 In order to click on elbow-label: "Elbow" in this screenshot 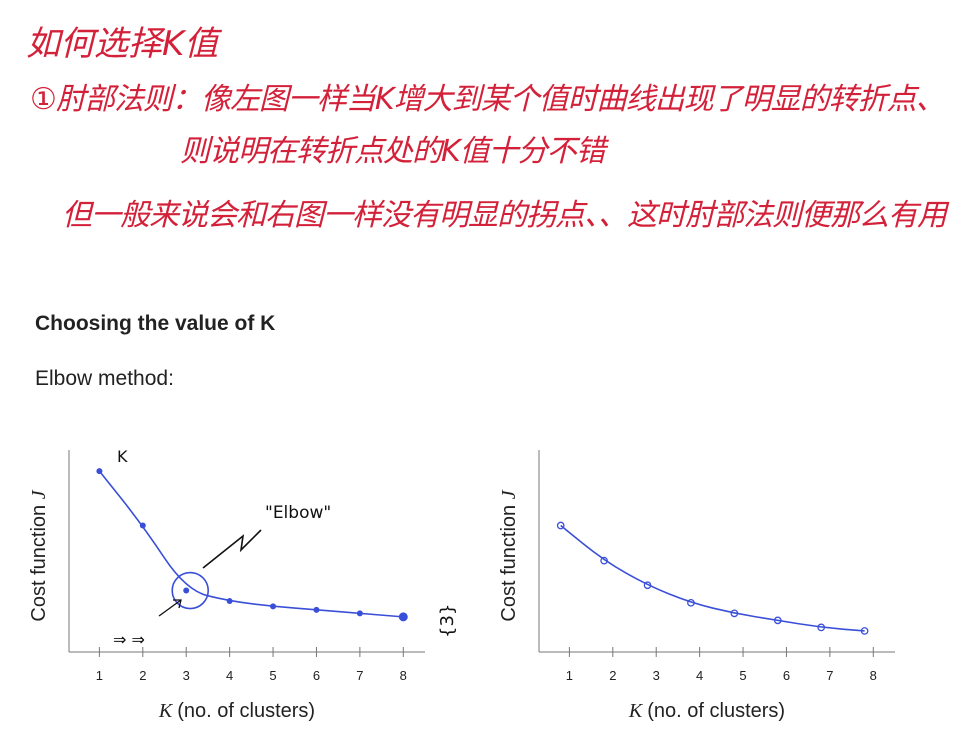, I will do `click(298, 513)`.